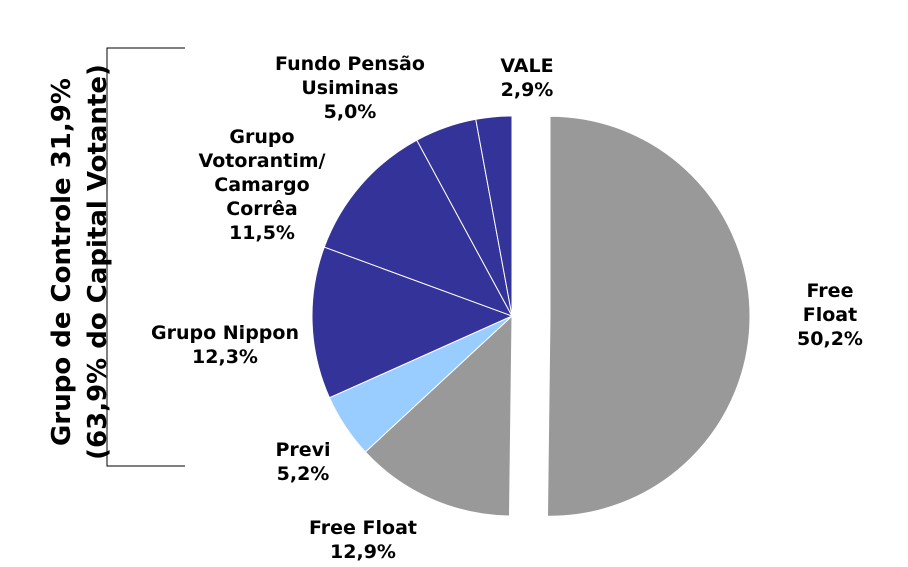 This screenshot has height=567, width=908. What do you see at coordinates (363, 540) in the screenshot?
I see `slice-label: Free Float 12,9%` at bounding box center [363, 540].